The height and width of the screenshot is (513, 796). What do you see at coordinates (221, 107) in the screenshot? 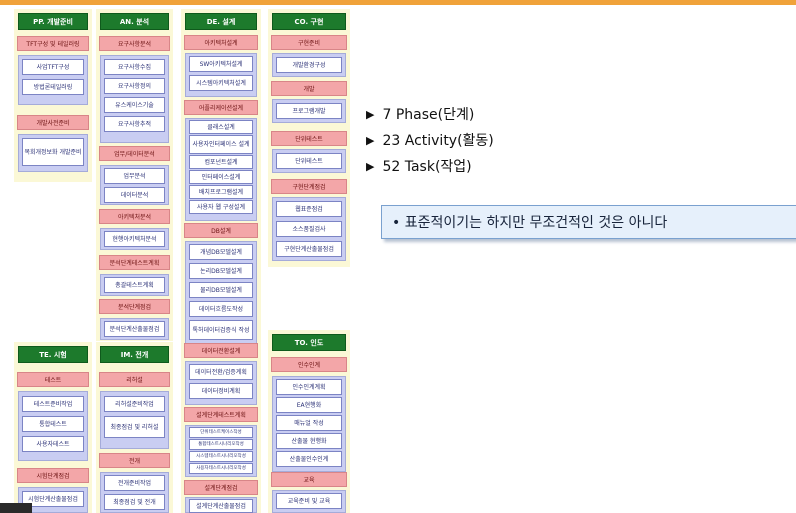
I see `activity-box: 어플리케이션설계` at bounding box center [221, 107].